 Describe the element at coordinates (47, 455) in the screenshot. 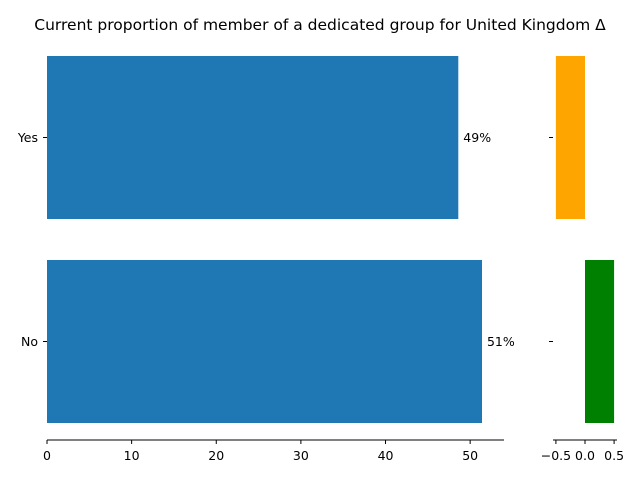

I see `x-tick-label: 0` at that location.